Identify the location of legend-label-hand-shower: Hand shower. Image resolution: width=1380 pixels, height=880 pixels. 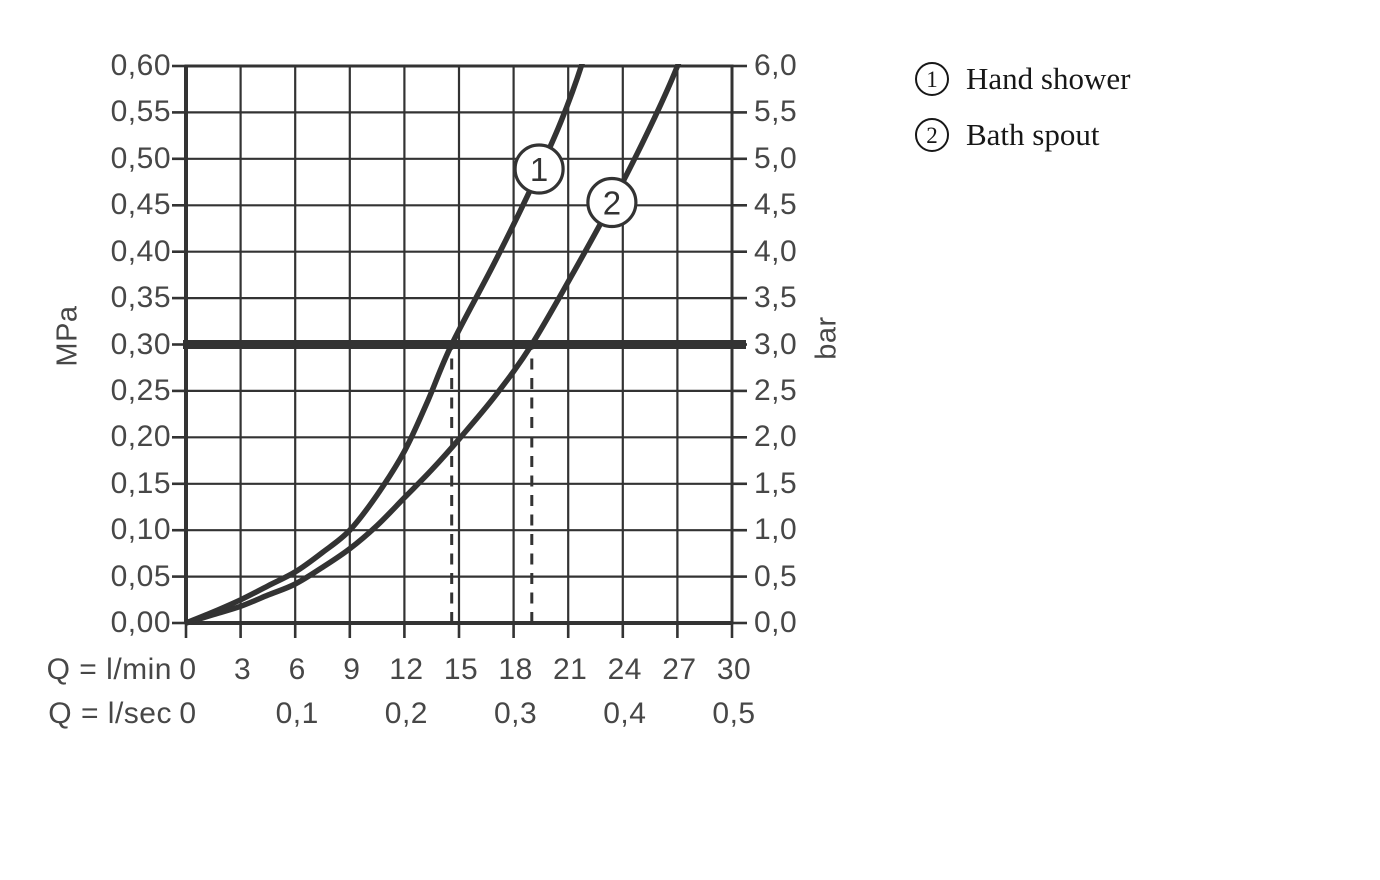
(1048, 78).